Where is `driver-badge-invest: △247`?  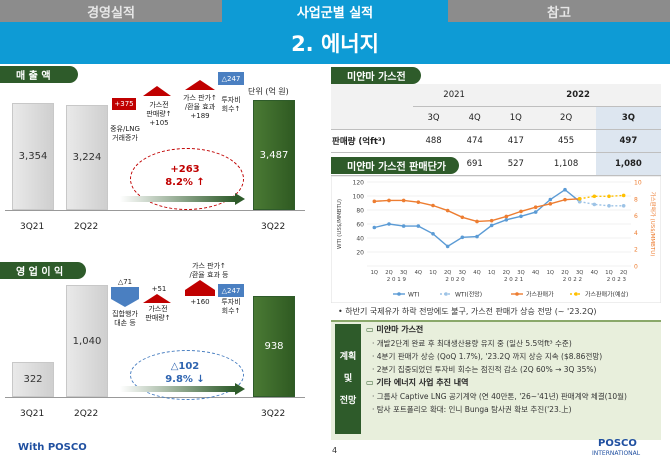 driver-badge-invest: △247 is located at coordinates (231, 78).